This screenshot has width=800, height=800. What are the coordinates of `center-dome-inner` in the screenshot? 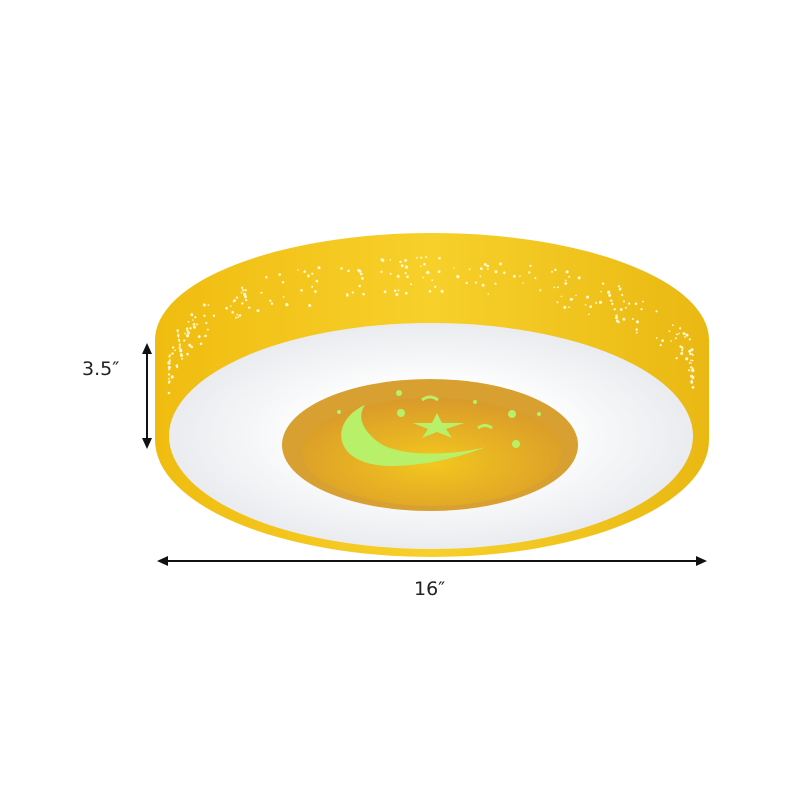 It's located at (432, 452).